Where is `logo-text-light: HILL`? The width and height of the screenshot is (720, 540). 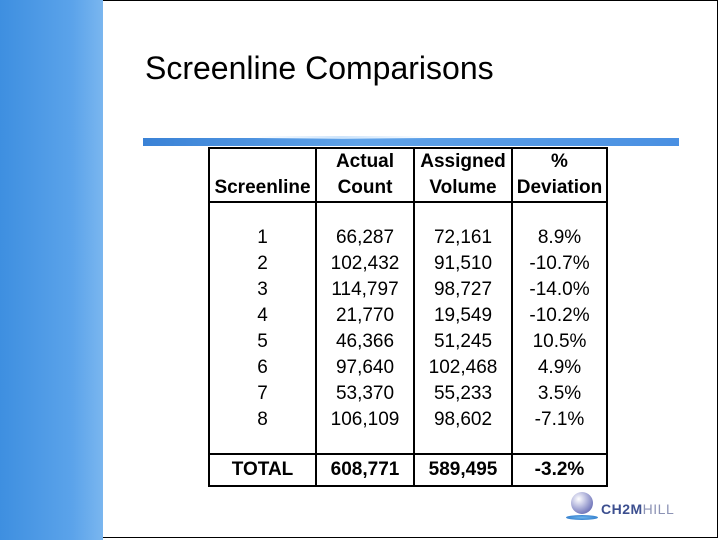 logo-text-light: HILL is located at coordinates (658, 509).